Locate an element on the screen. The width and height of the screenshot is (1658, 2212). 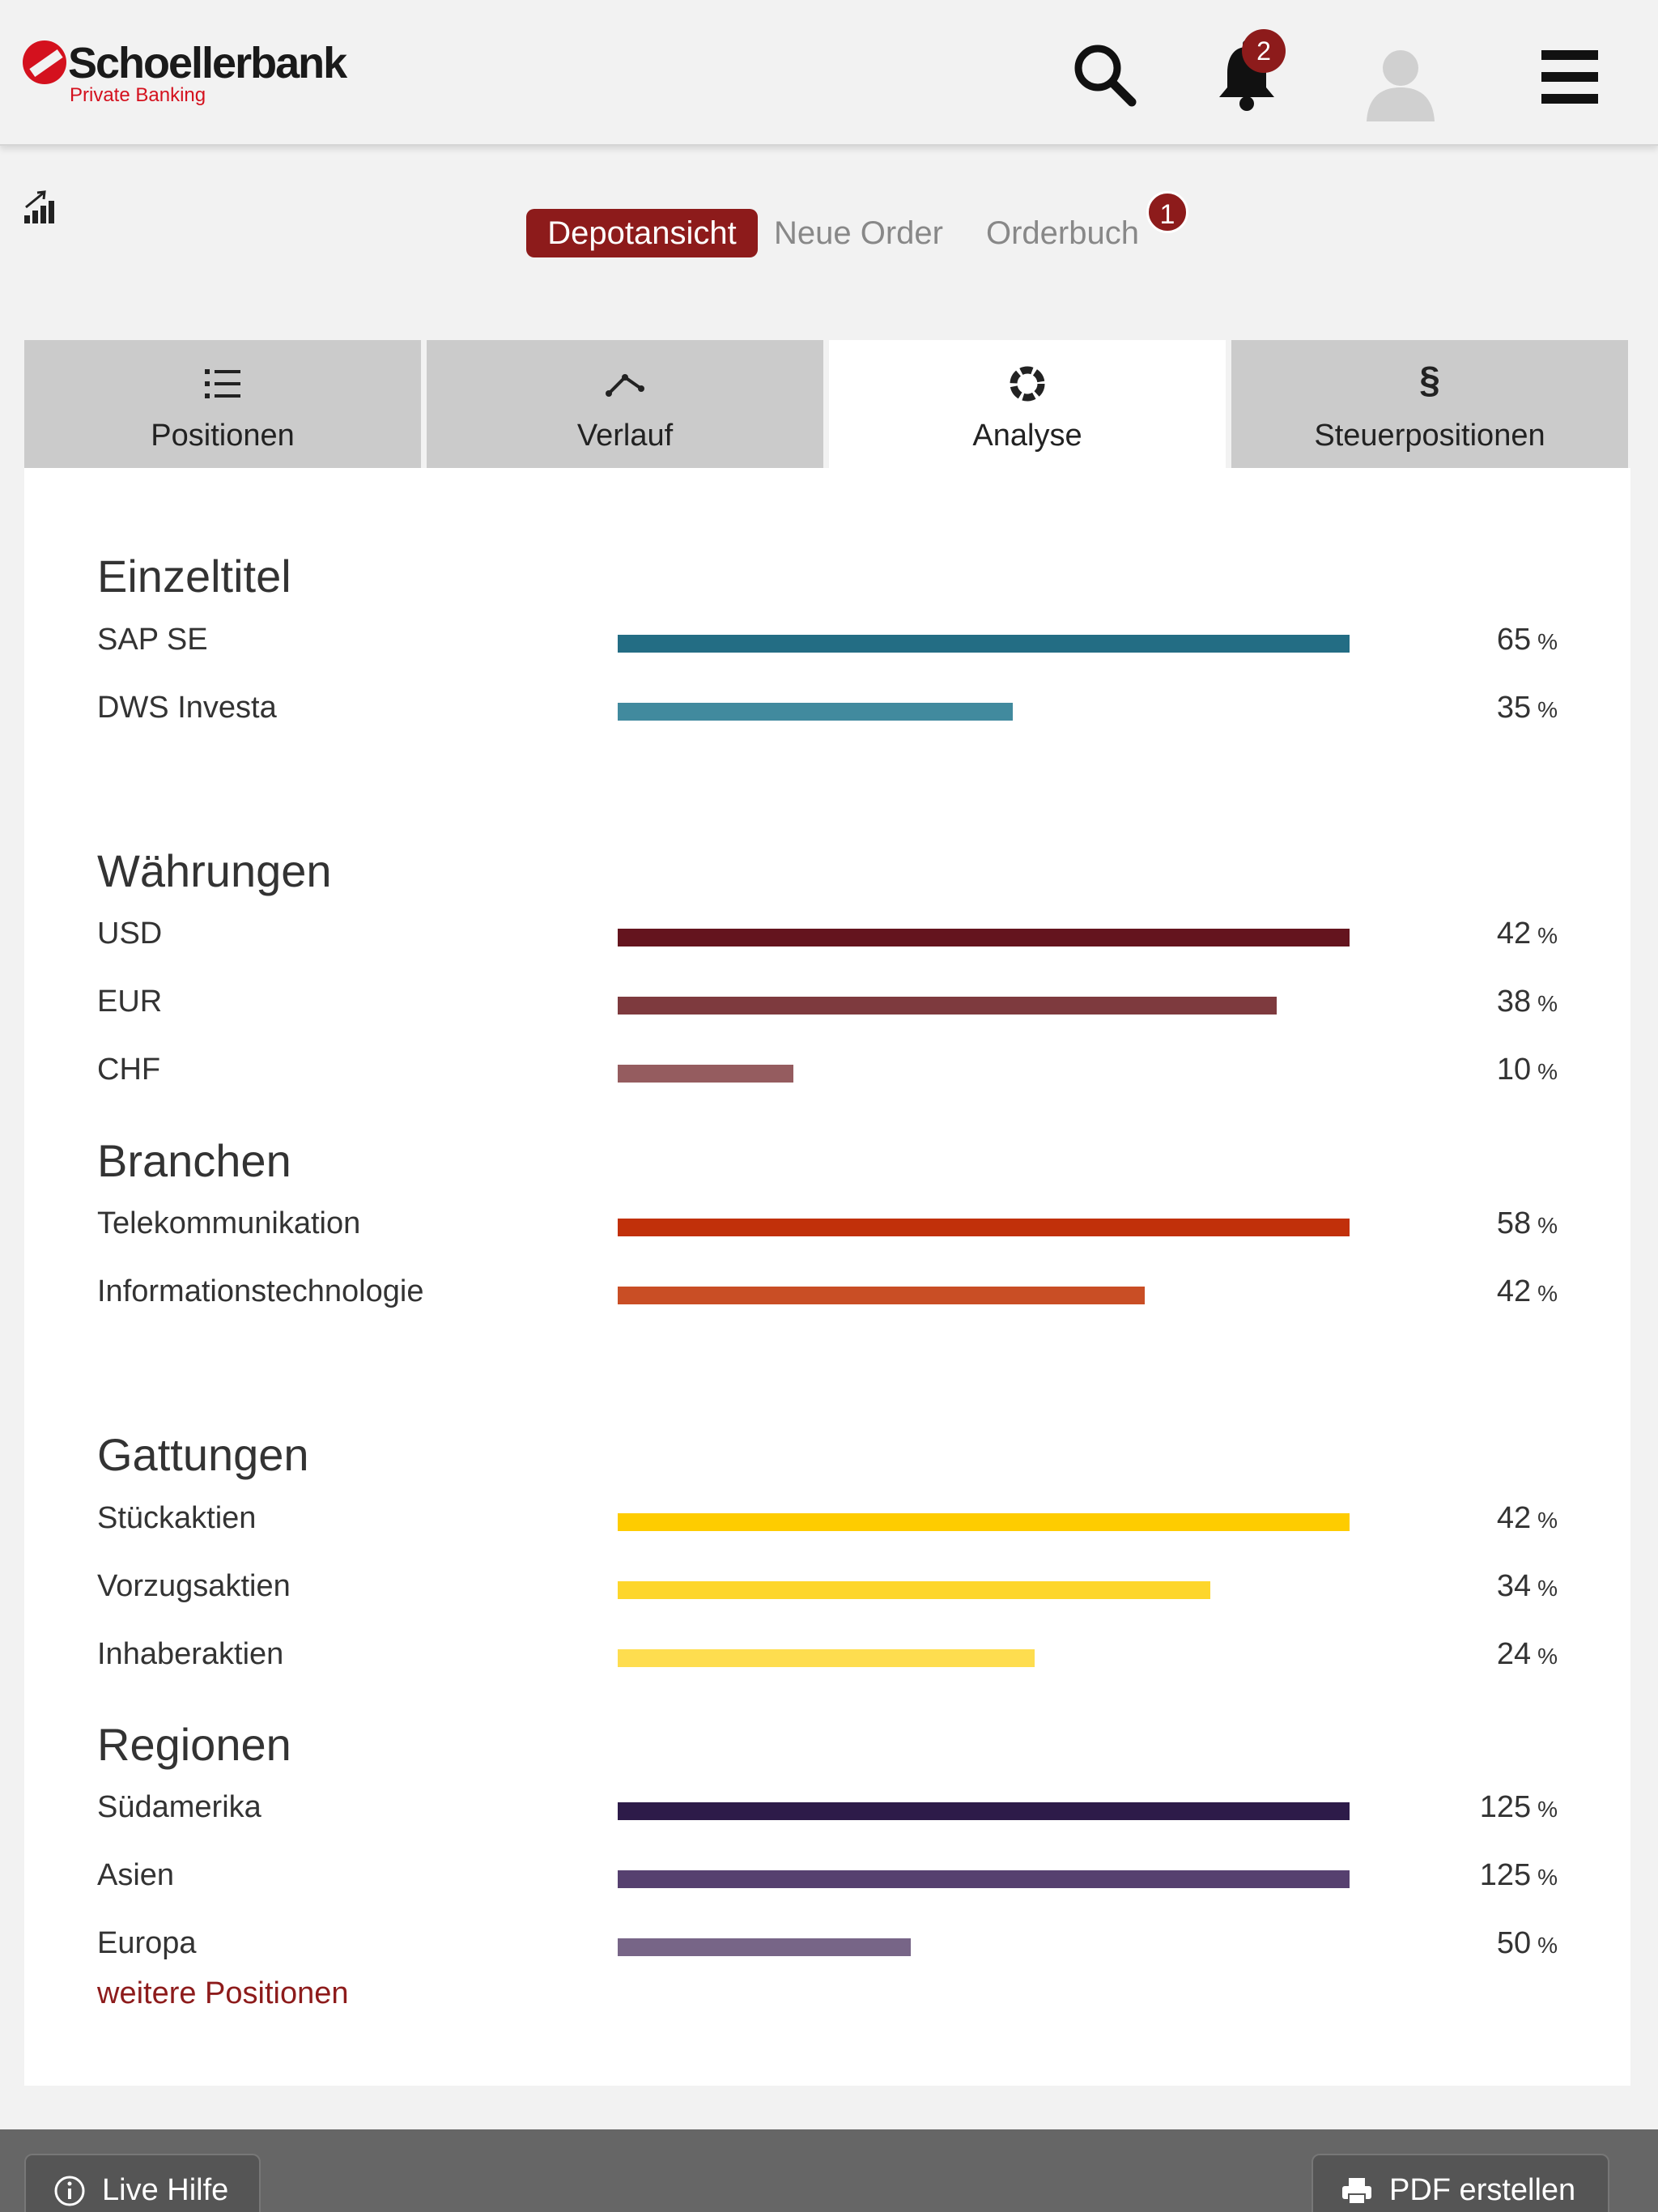
notification-badge: 2 is located at coordinates (1264, 51).